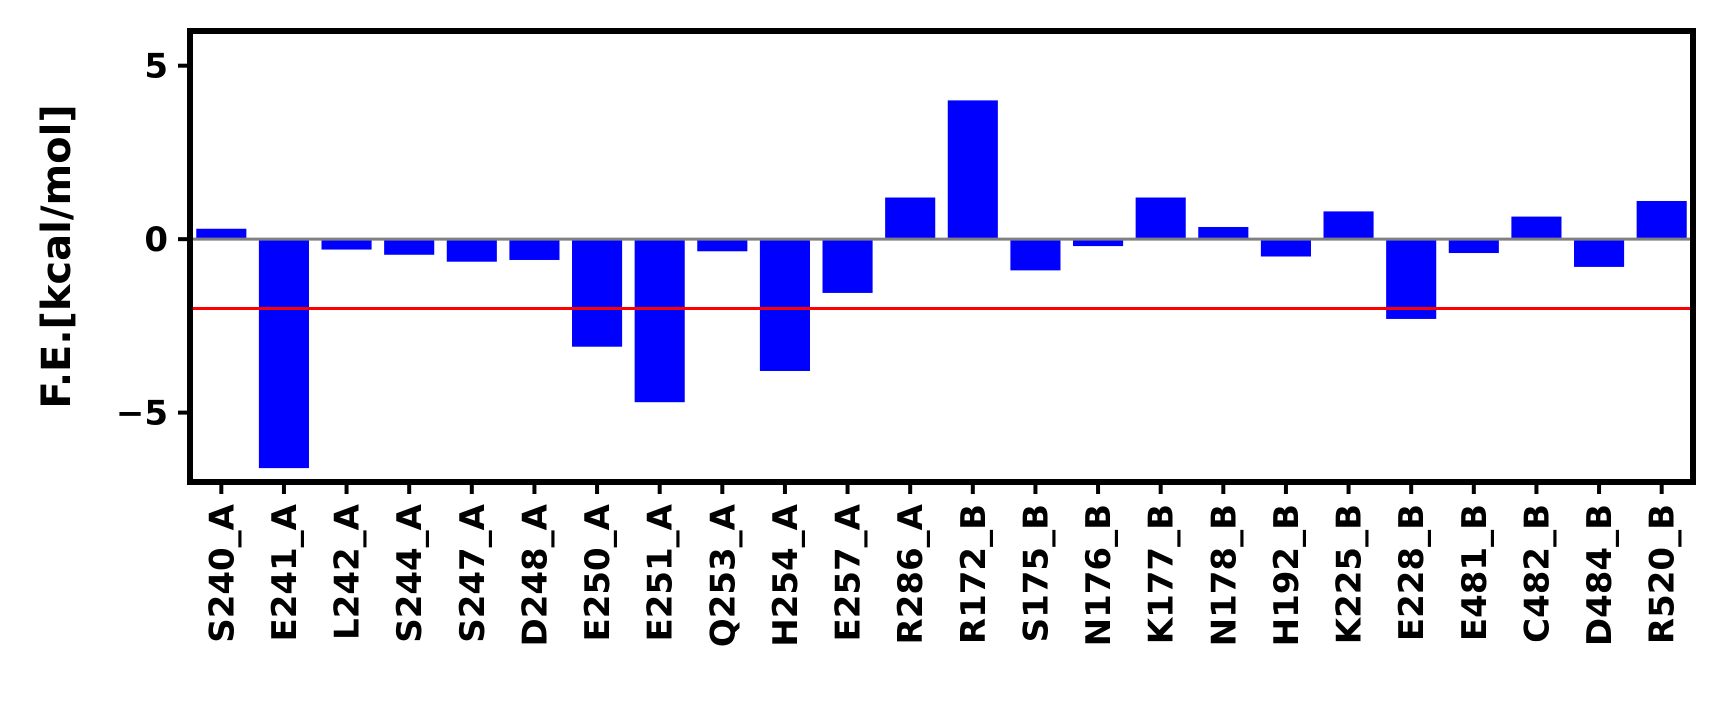 This screenshot has width=1718, height=719. What do you see at coordinates (1160, 218) in the screenshot?
I see `bar-K177_B` at bounding box center [1160, 218].